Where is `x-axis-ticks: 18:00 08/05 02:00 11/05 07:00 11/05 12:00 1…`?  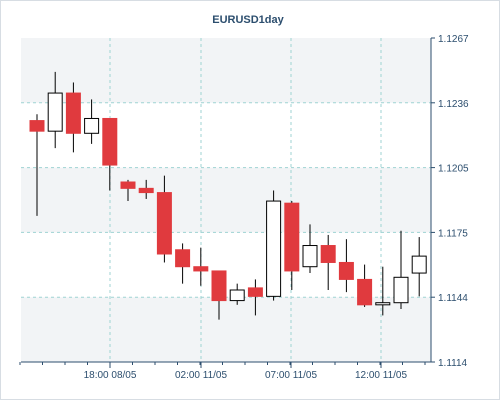 x-axis-ticks: 18:00 08/05 02:00 11/05 07:00 11/05 12:00 1… is located at coordinates (222, 371).